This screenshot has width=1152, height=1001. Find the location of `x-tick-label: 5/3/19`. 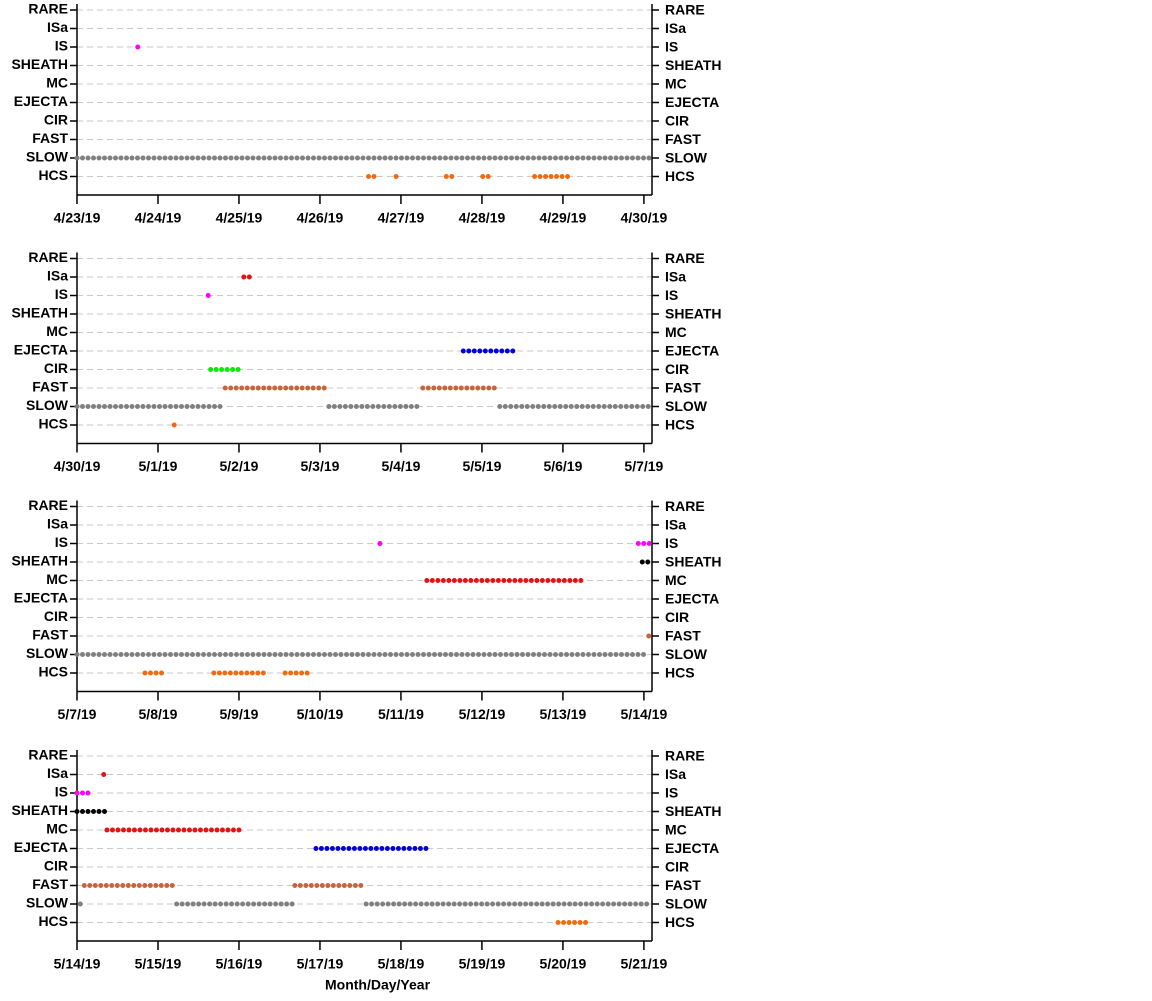

x-tick-label: 5/3/19 is located at coordinates (319, 466).